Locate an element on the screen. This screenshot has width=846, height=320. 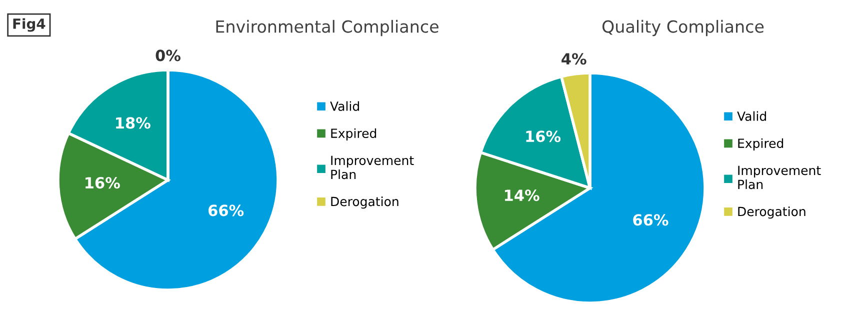
data-label: 18% is located at coordinates (133, 123).